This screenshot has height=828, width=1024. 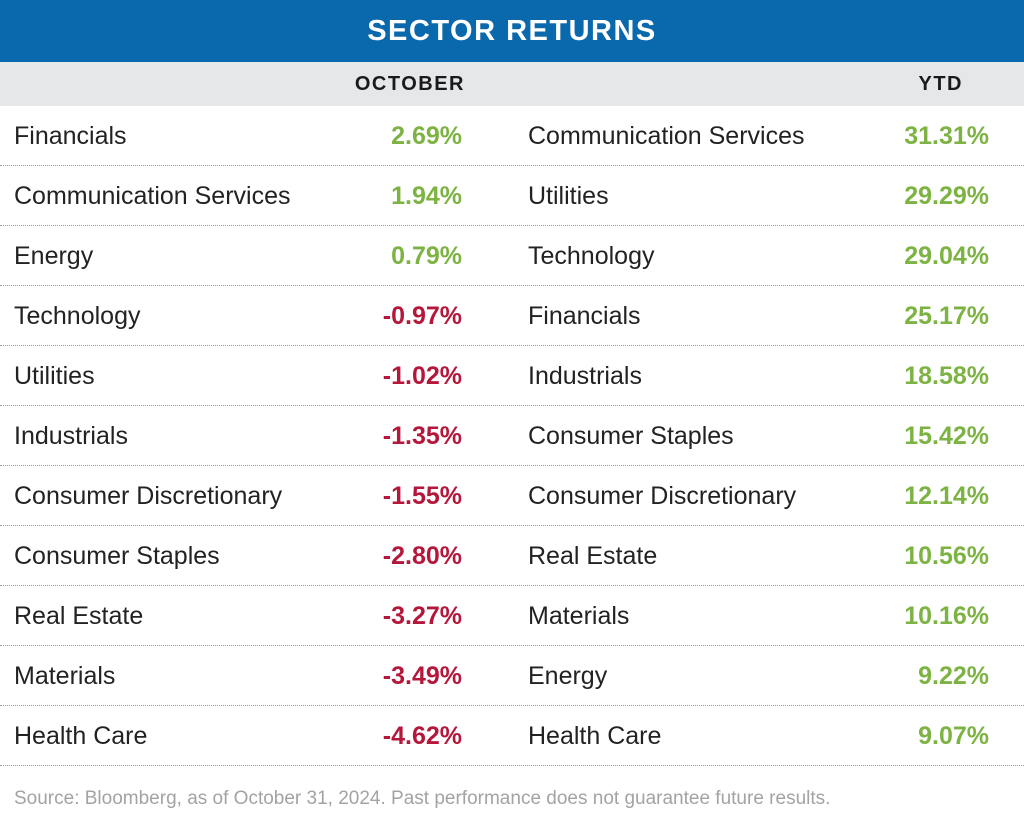 I want to click on october-return-value: -1.35%, so click(x=422, y=436).